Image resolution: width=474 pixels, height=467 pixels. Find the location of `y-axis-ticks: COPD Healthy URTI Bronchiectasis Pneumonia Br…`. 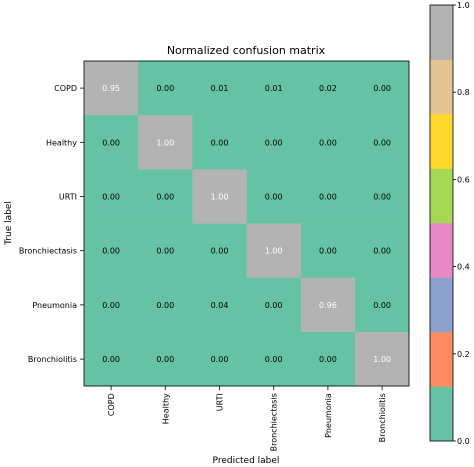

y-axis-ticks: COPD Healthy URTI Bronchiectasis Pneumonia Br… is located at coordinates (51, 224).